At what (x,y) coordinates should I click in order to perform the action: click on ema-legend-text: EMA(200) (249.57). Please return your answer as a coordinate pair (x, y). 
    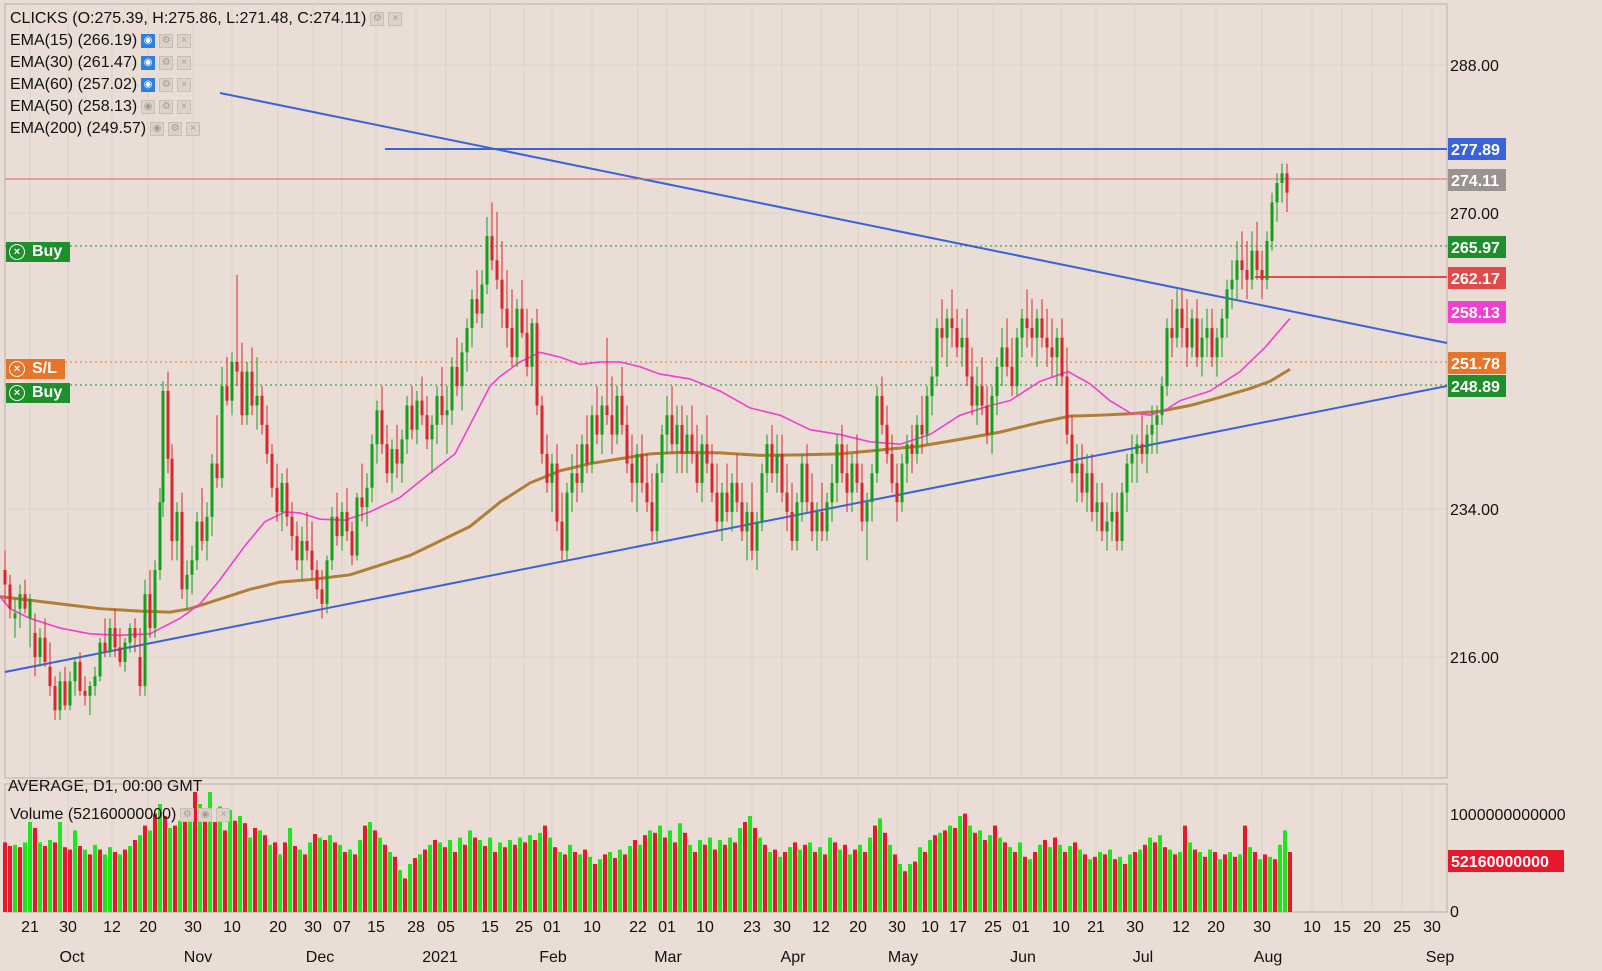
    Looking at the image, I should click on (78, 128).